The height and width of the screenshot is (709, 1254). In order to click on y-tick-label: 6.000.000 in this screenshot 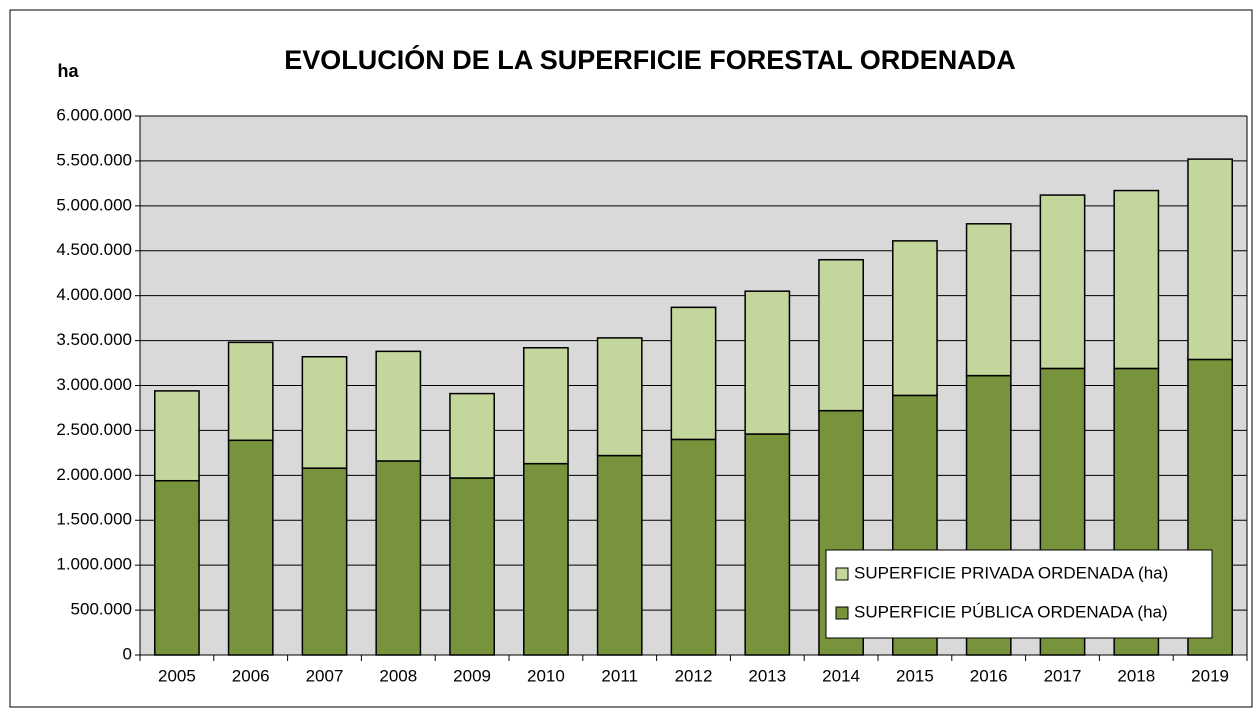, I will do `click(94, 114)`.